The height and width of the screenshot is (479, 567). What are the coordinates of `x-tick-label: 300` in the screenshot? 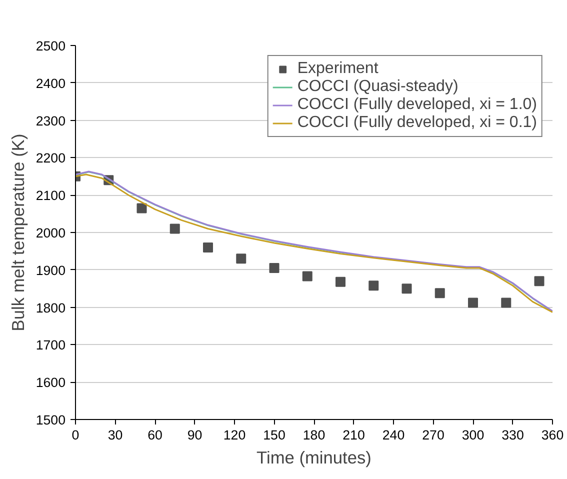 It's located at (473, 435).